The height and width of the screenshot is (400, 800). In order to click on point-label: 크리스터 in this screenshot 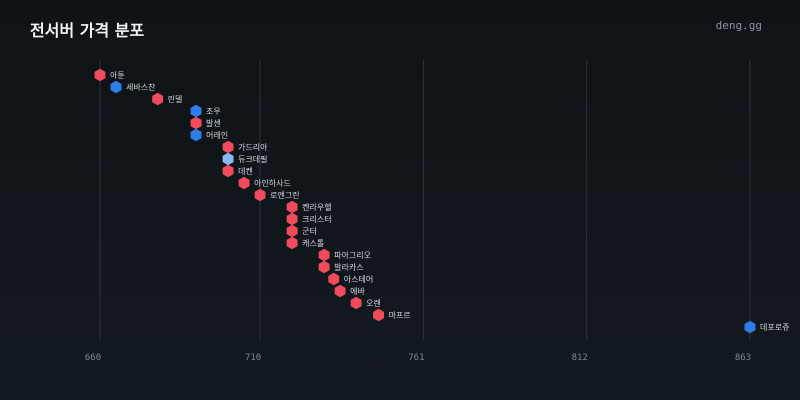, I will do `click(316, 219)`.